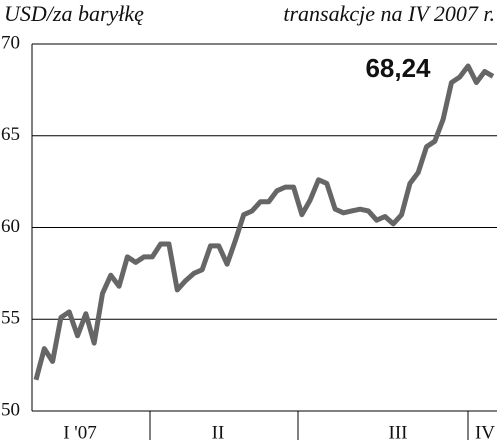 This screenshot has height=448, width=500. What do you see at coordinates (10, 134) in the screenshot?
I see `y-tick-label: 65` at bounding box center [10, 134].